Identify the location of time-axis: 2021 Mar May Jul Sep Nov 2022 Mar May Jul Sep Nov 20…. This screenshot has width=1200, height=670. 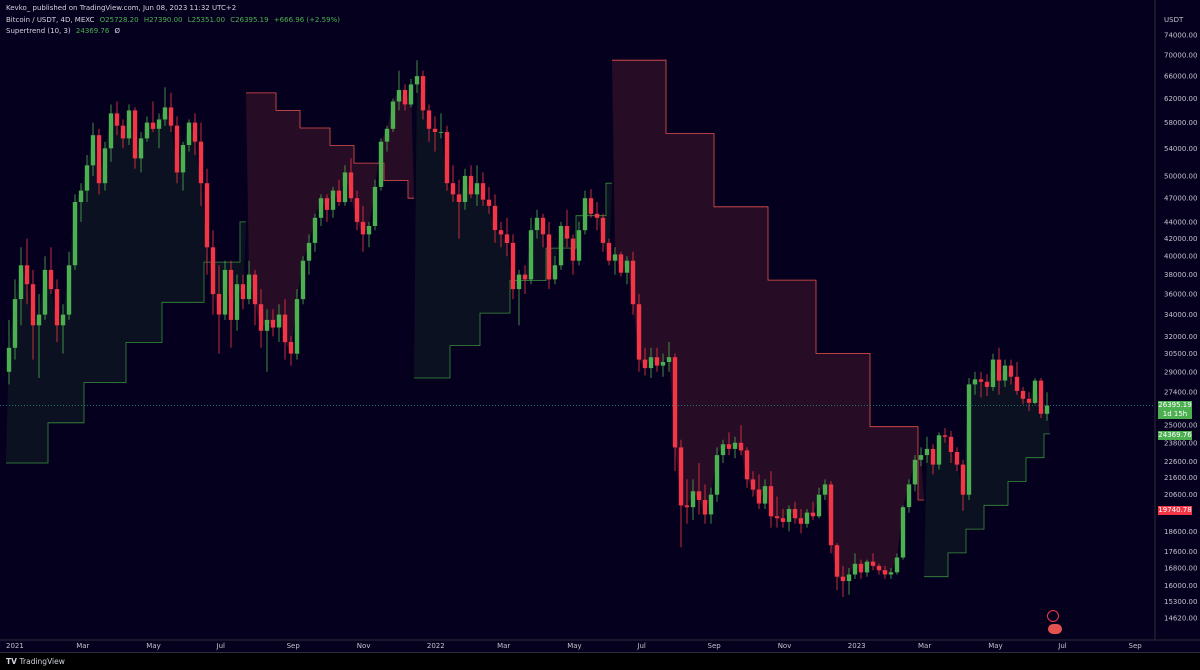
(574, 646).